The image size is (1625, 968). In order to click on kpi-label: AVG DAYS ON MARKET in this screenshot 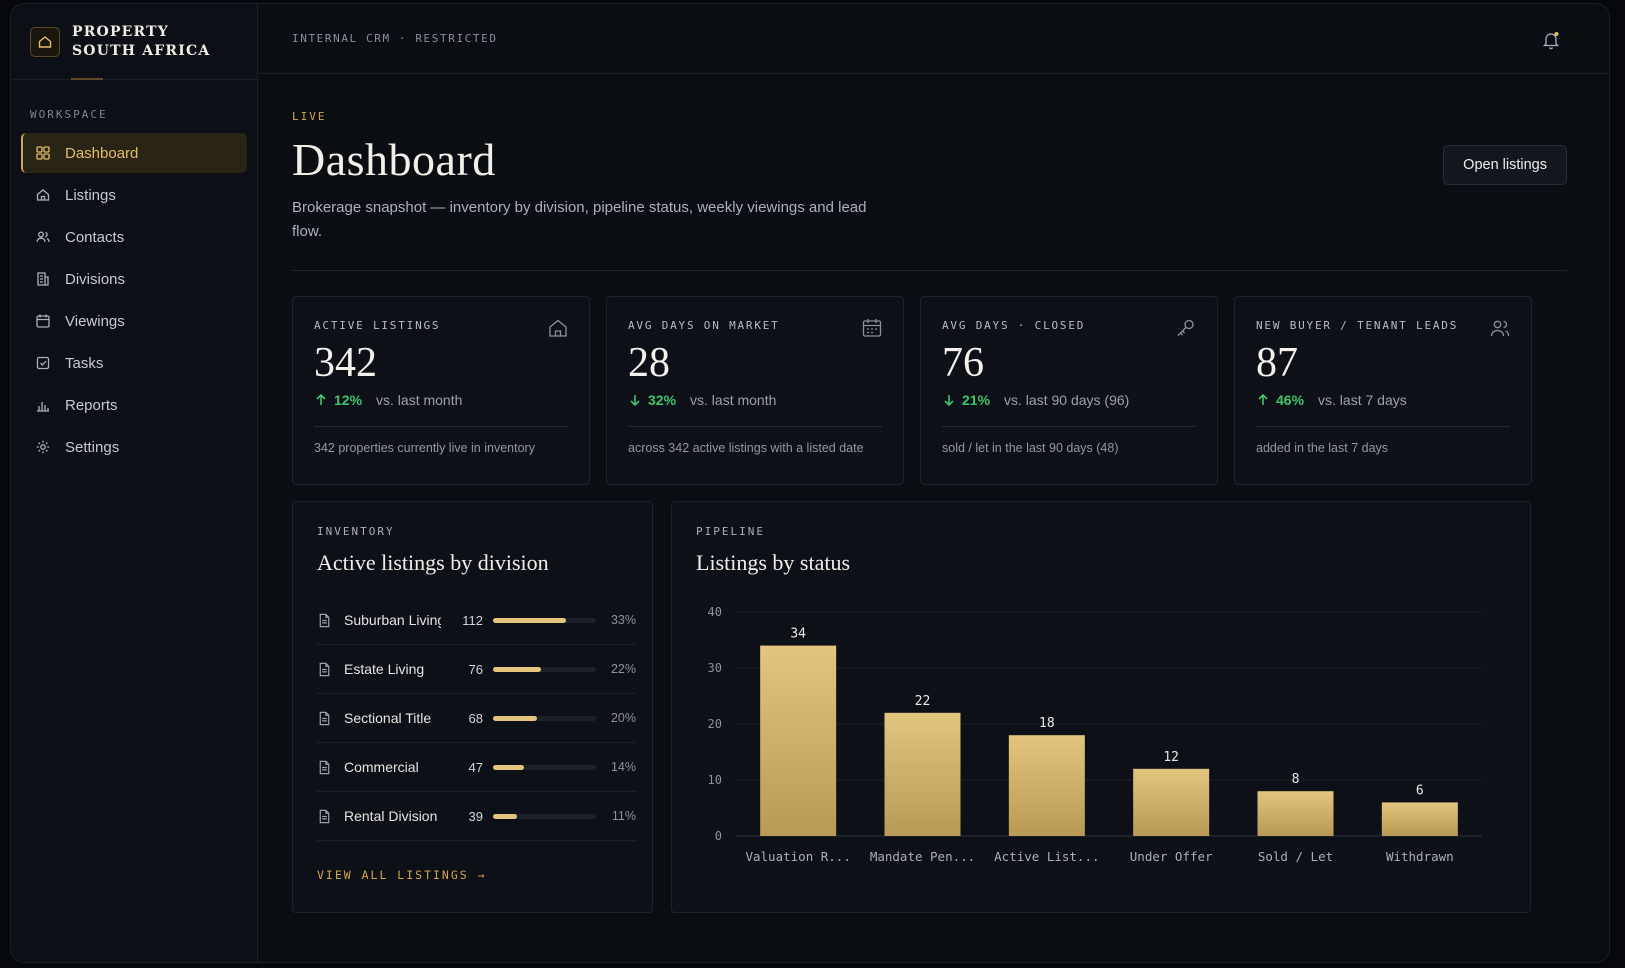, I will do `click(704, 325)`.